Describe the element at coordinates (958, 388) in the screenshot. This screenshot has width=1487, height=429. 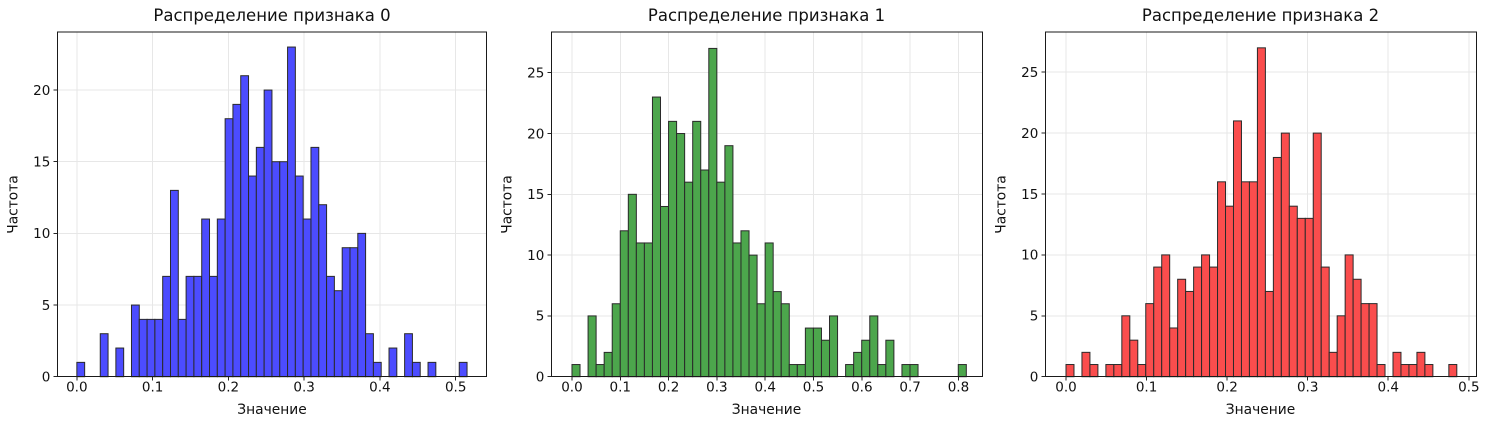
I see `x-tick-label: 0.8` at that location.